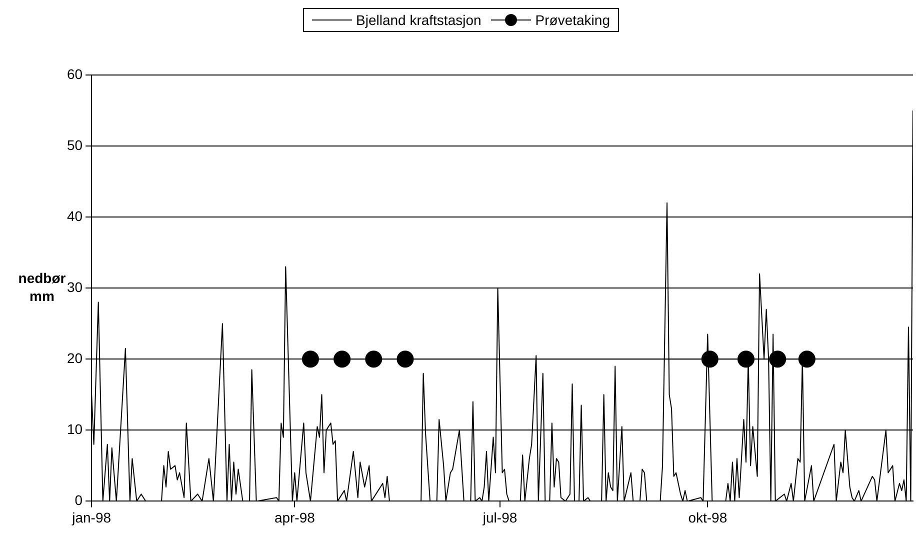  Describe the element at coordinates (74, 144) in the screenshot. I see `y-tick-label: 50` at that location.